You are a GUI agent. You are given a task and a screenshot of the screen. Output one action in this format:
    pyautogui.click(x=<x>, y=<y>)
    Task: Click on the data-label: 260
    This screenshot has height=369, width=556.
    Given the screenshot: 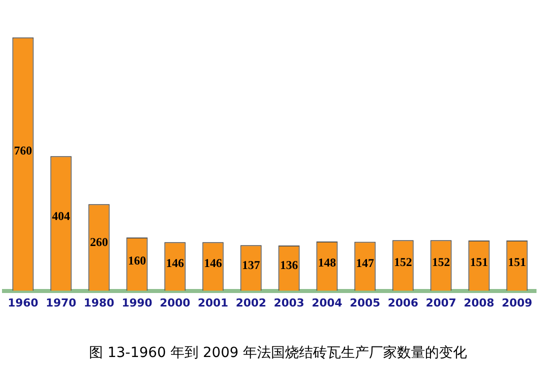 What is the action you would take?
    pyautogui.click(x=99, y=242)
    